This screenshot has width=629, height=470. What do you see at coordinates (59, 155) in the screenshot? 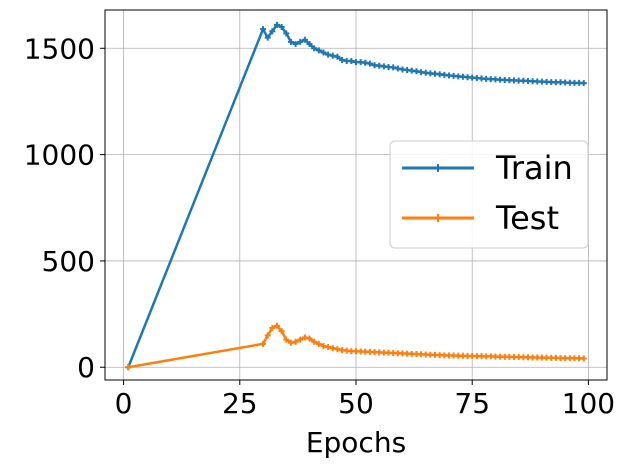
I see `y-tick-label: 1000` at bounding box center [59, 155].